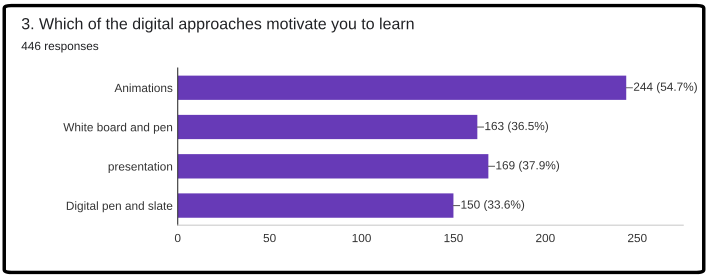  Describe the element at coordinates (637, 238) in the screenshot. I see `x-tick-label: 250` at that location.